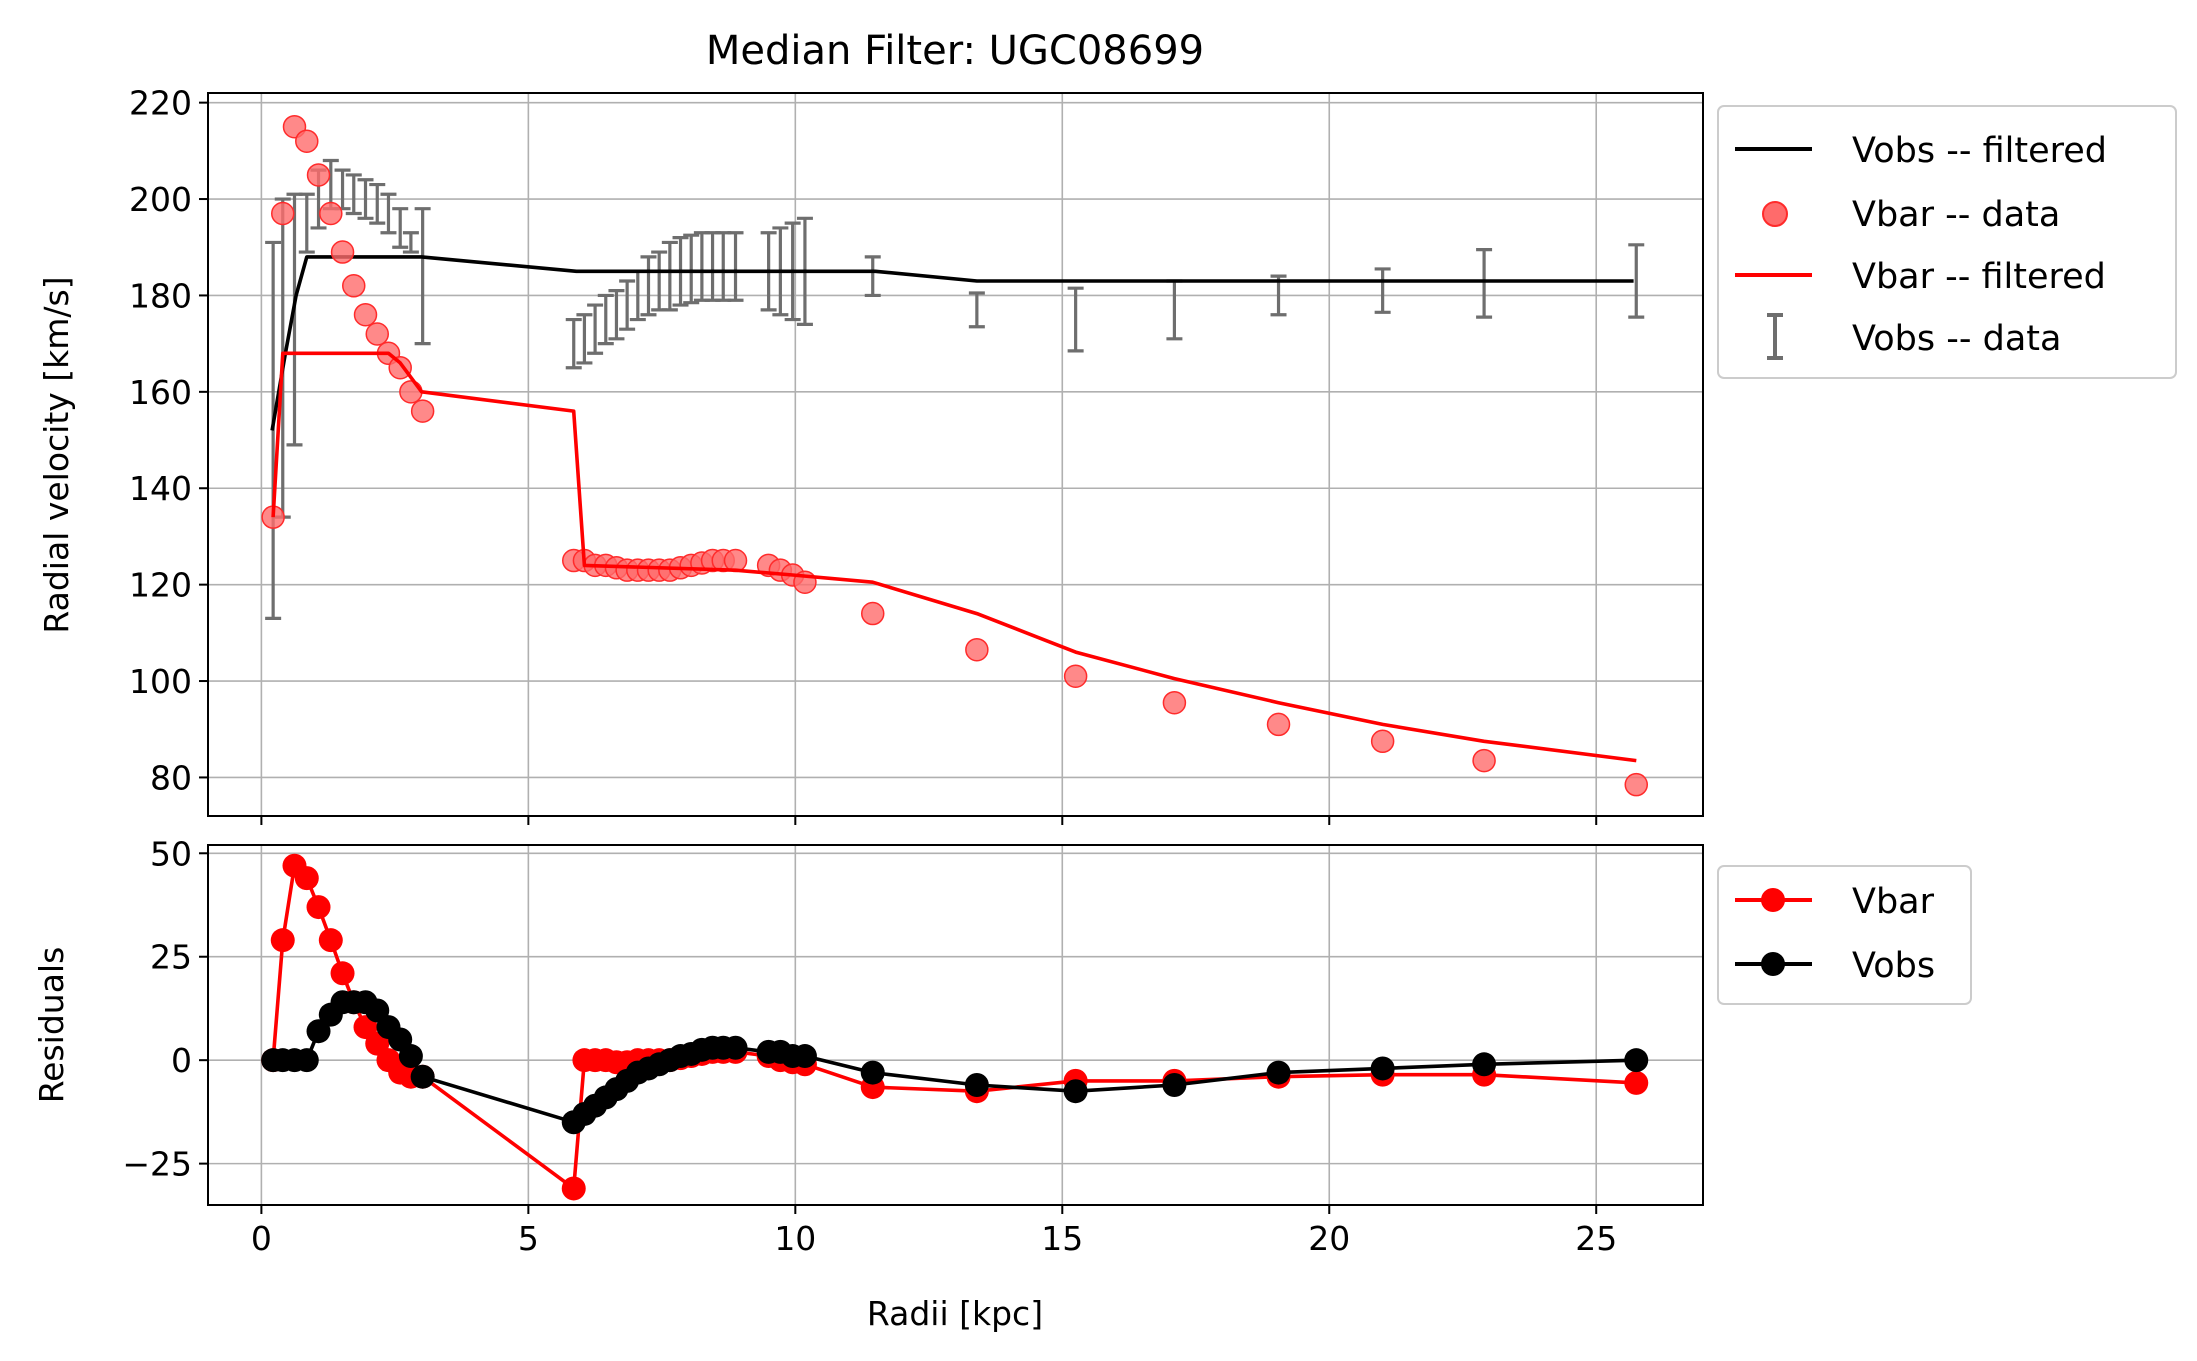 The image size is (2197, 1361). Describe the element at coordinates (160, 585) in the screenshot. I see `top-y-tick-label: 120` at that location.